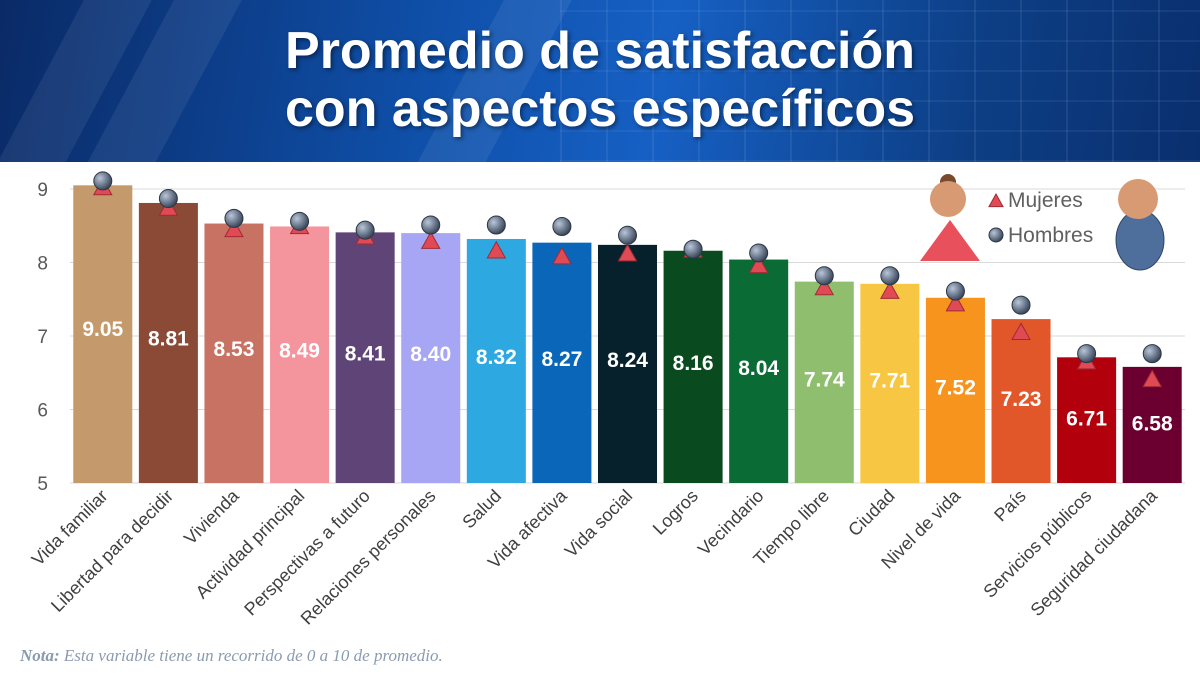  I want to click on x-tick-label: Salud, so click(481, 509).